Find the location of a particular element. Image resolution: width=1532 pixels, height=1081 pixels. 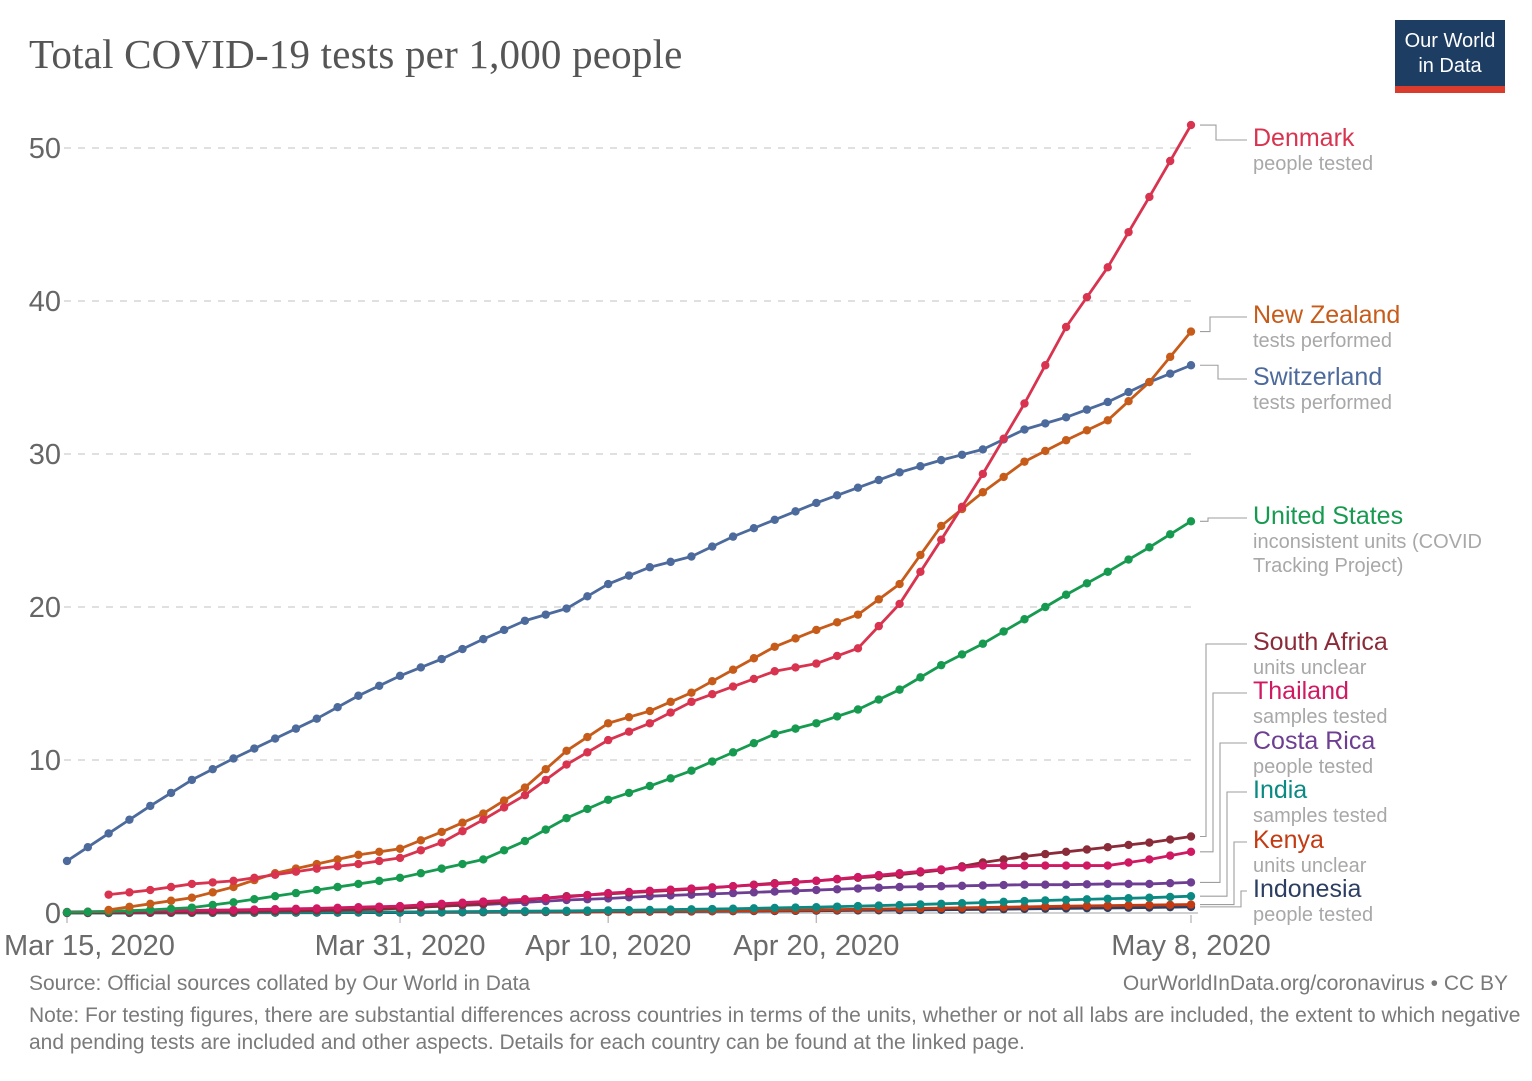

legend-item-indonesia: Indonesia people tested is located at coordinates (1379, 901).